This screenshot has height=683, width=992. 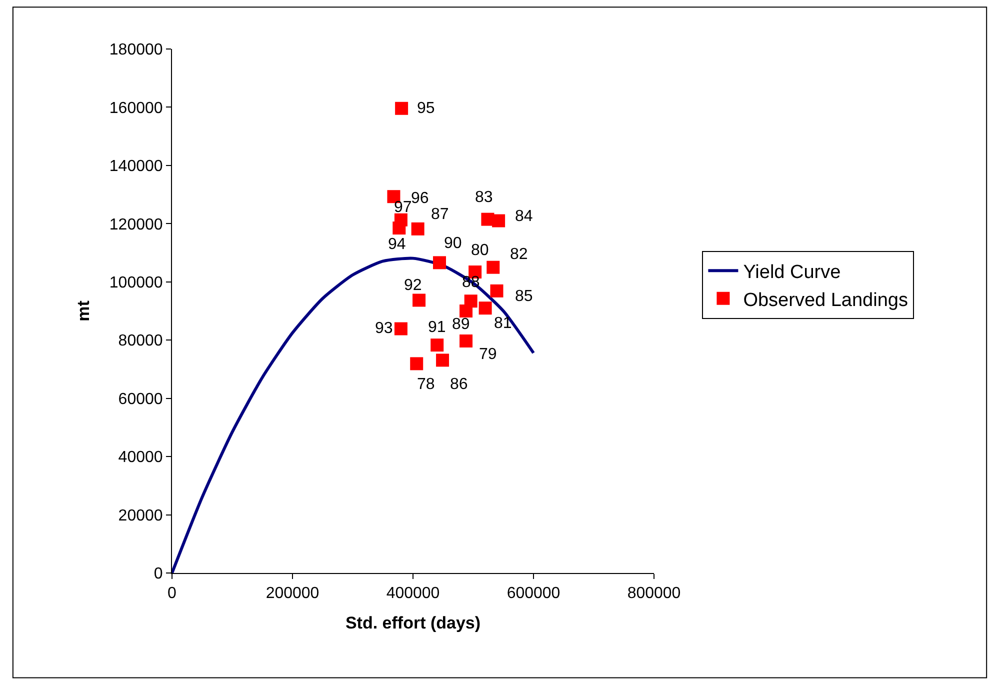 What do you see at coordinates (158, 574) in the screenshot?
I see `y-tick-label: 0` at bounding box center [158, 574].